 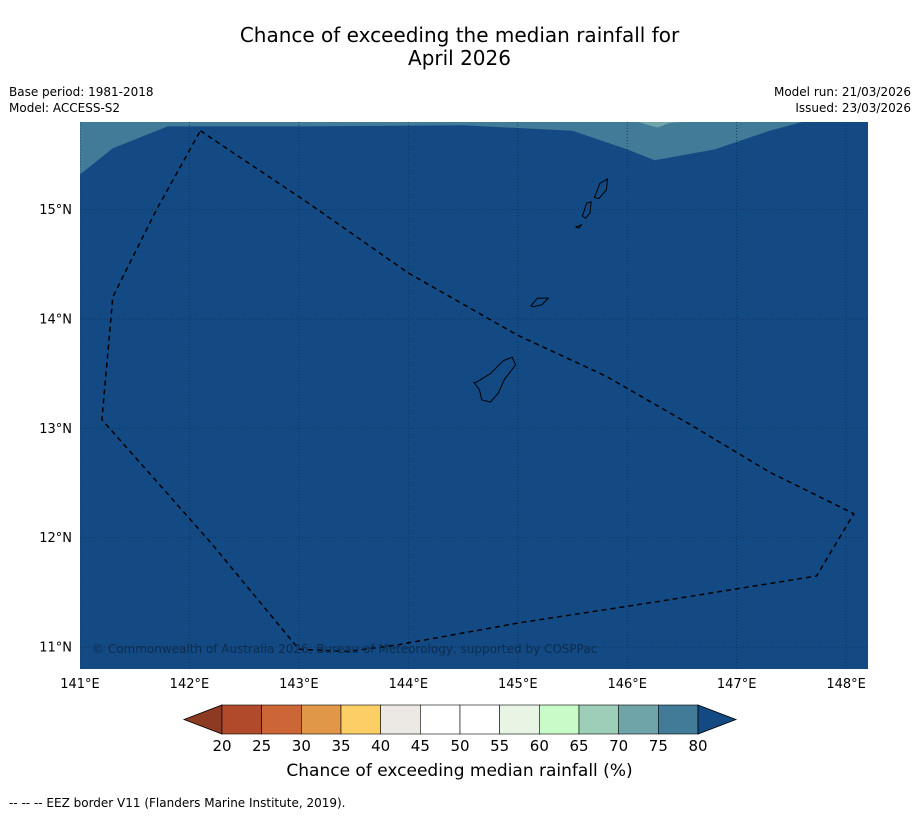 What do you see at coordinates (499, 746) in the screenshot?
I see `colorbar-tick-label: 55` at bounding box center [499, 746].